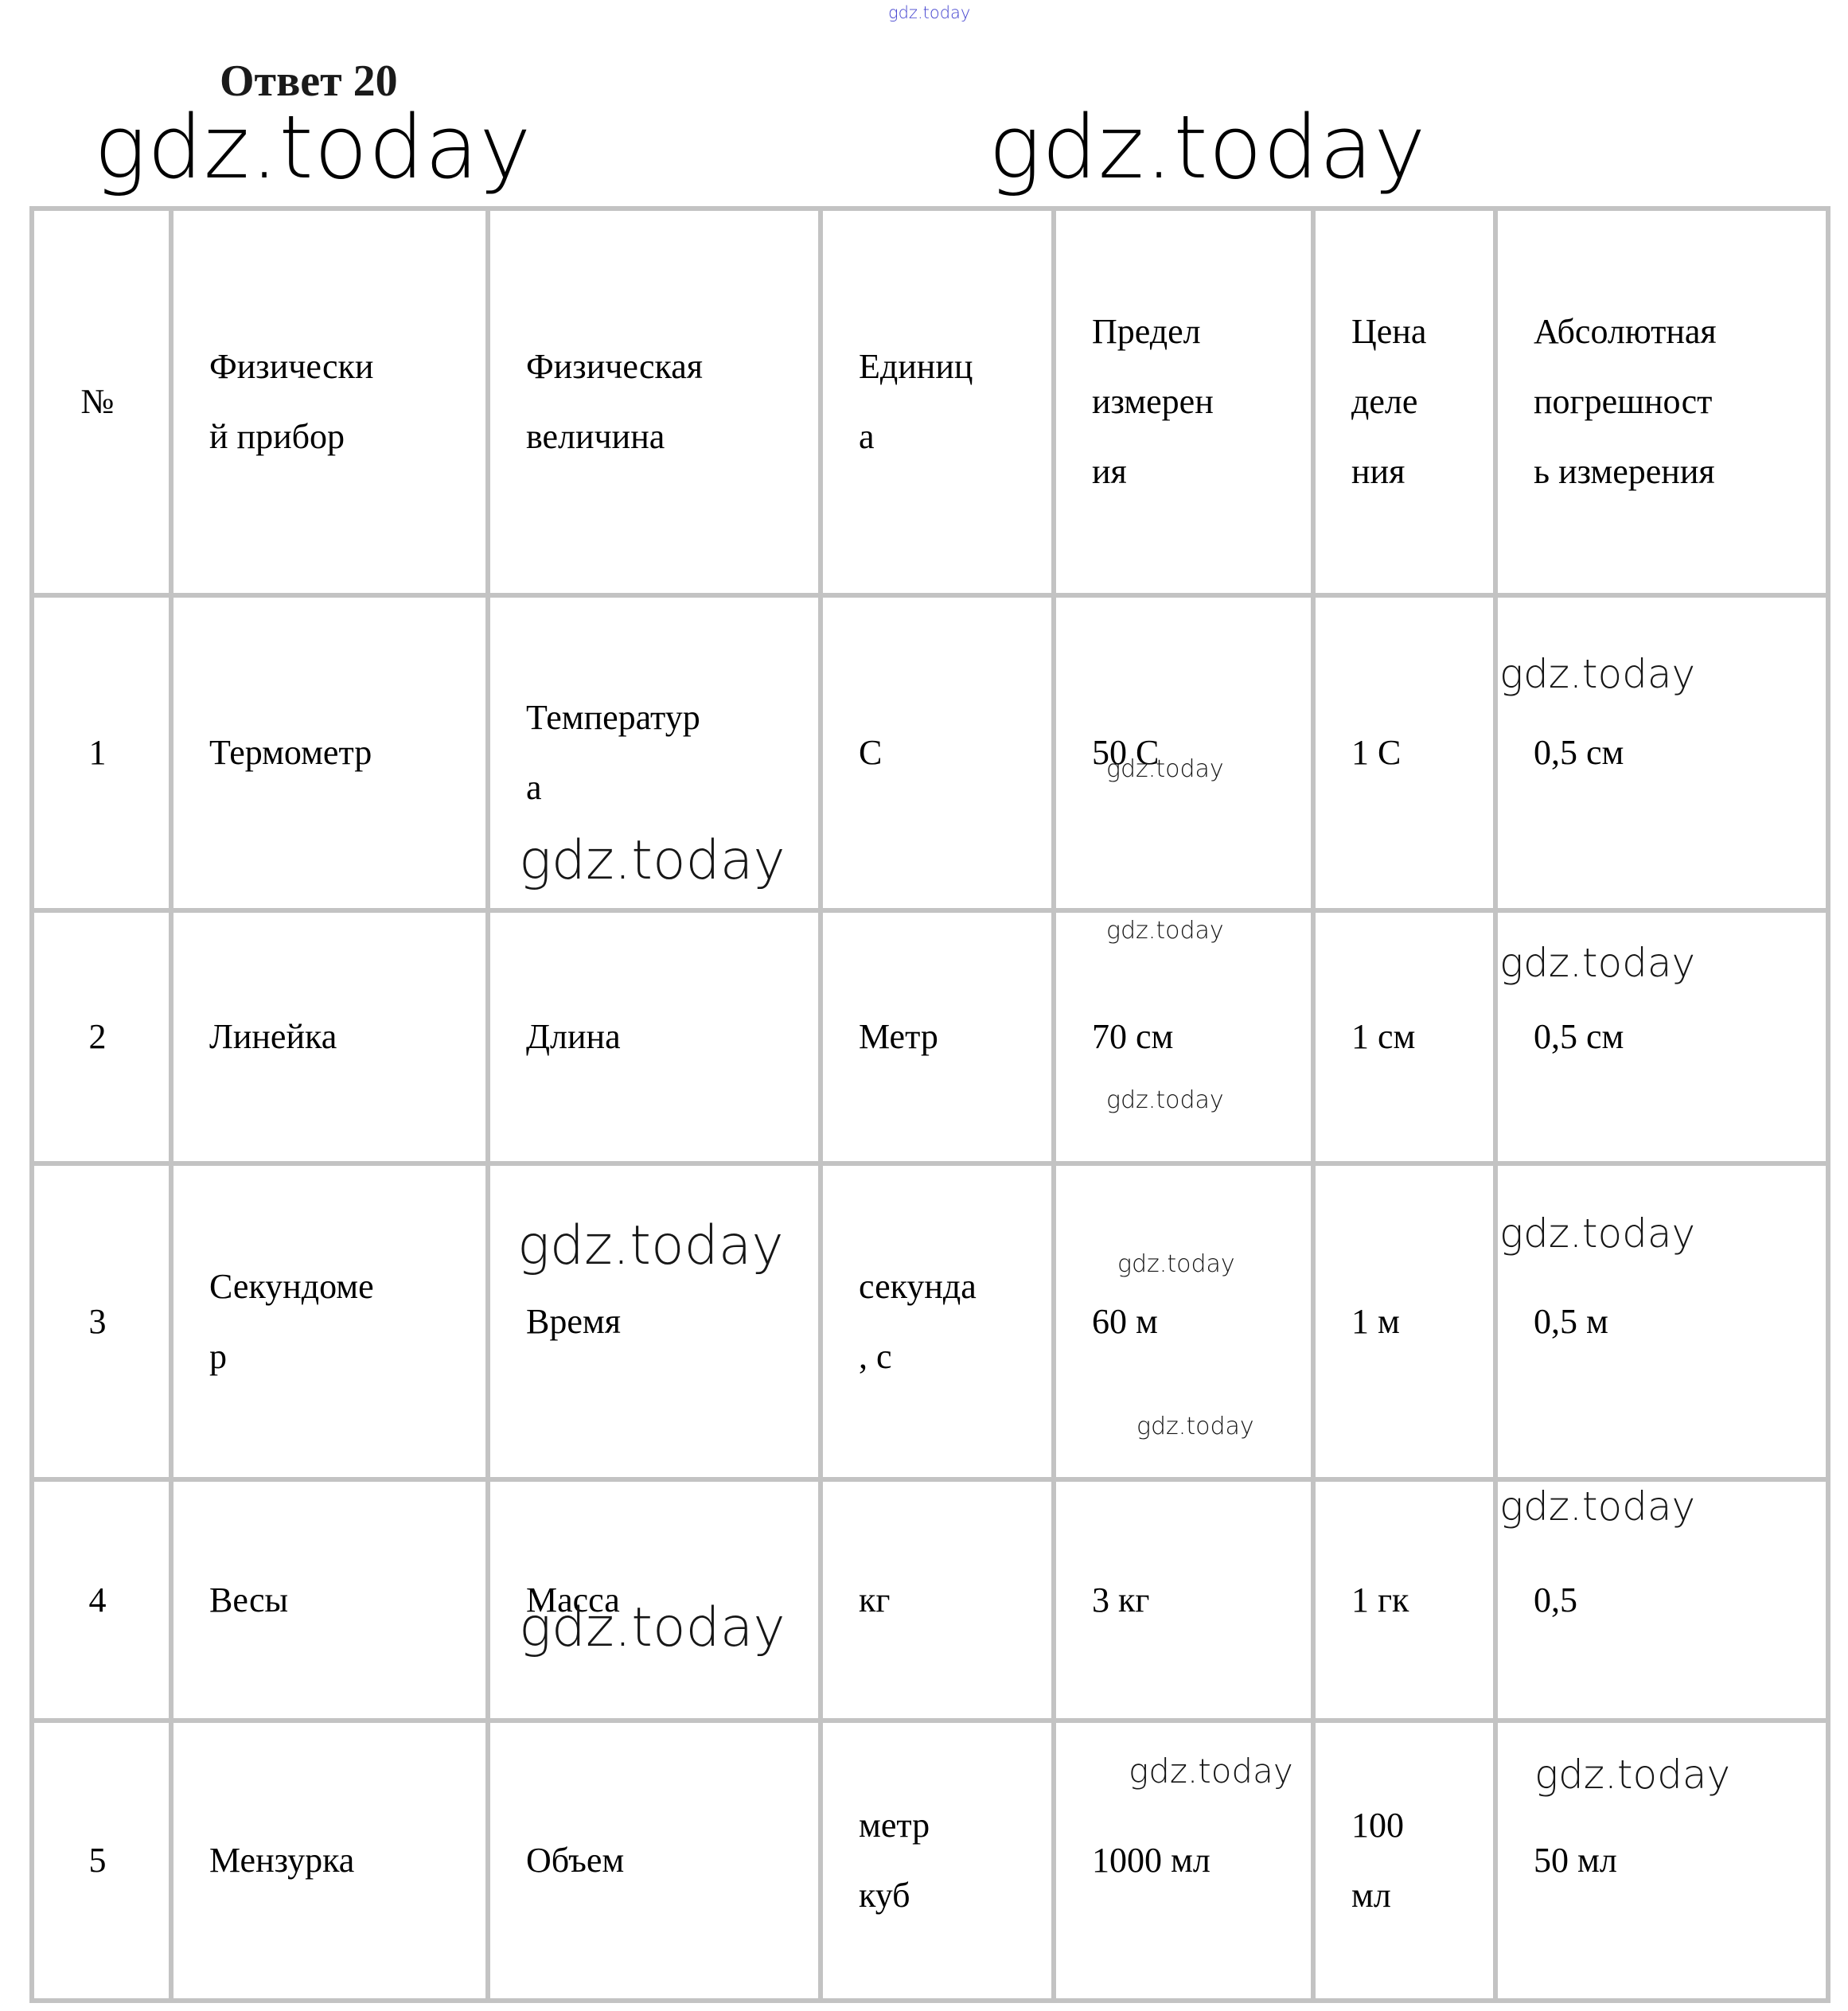 Image resolution: width=1848 pixels, height=2011 pixels. I want to click on cell-division: 1 м, so click(1404, 1322).